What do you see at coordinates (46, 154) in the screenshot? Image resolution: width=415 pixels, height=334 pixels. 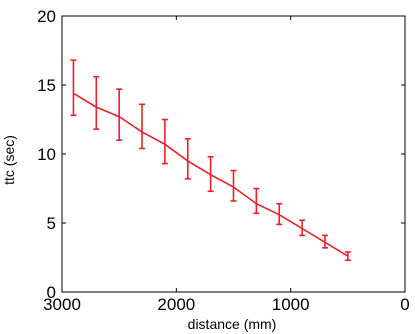 I see `y-tick-label: 10` at bounding box center [46, 154].